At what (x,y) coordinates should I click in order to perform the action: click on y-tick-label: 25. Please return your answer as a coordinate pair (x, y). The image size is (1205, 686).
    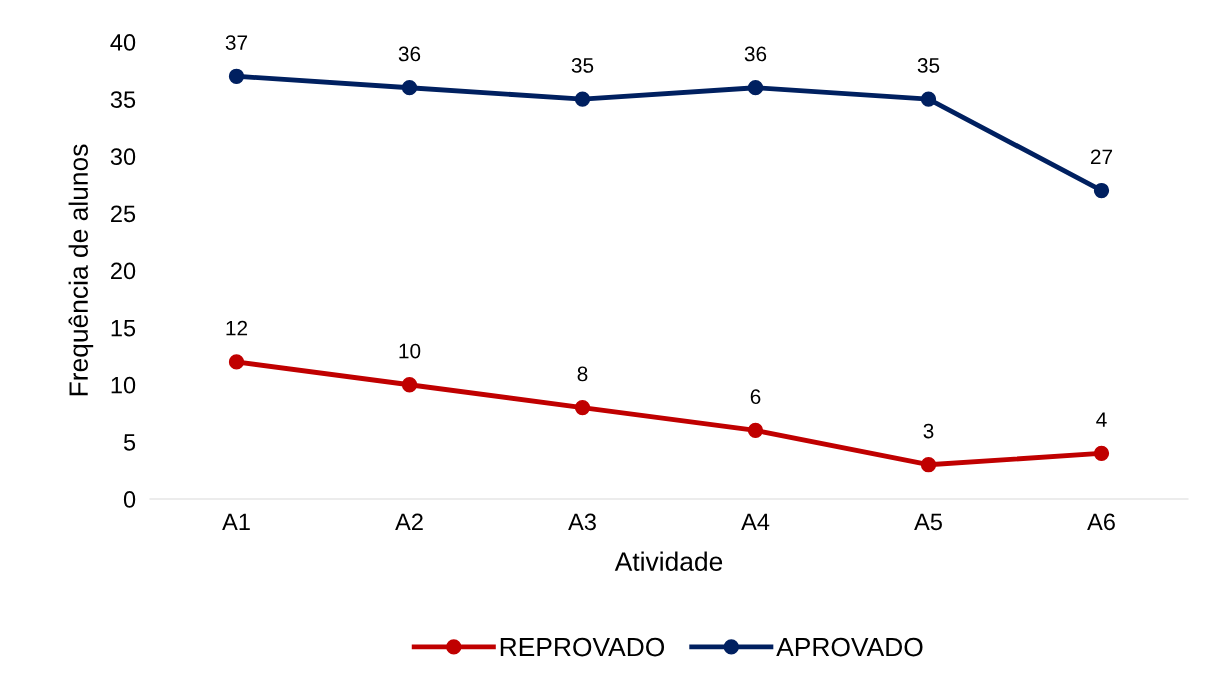
    Looking at the image, I should click on (123, 214).